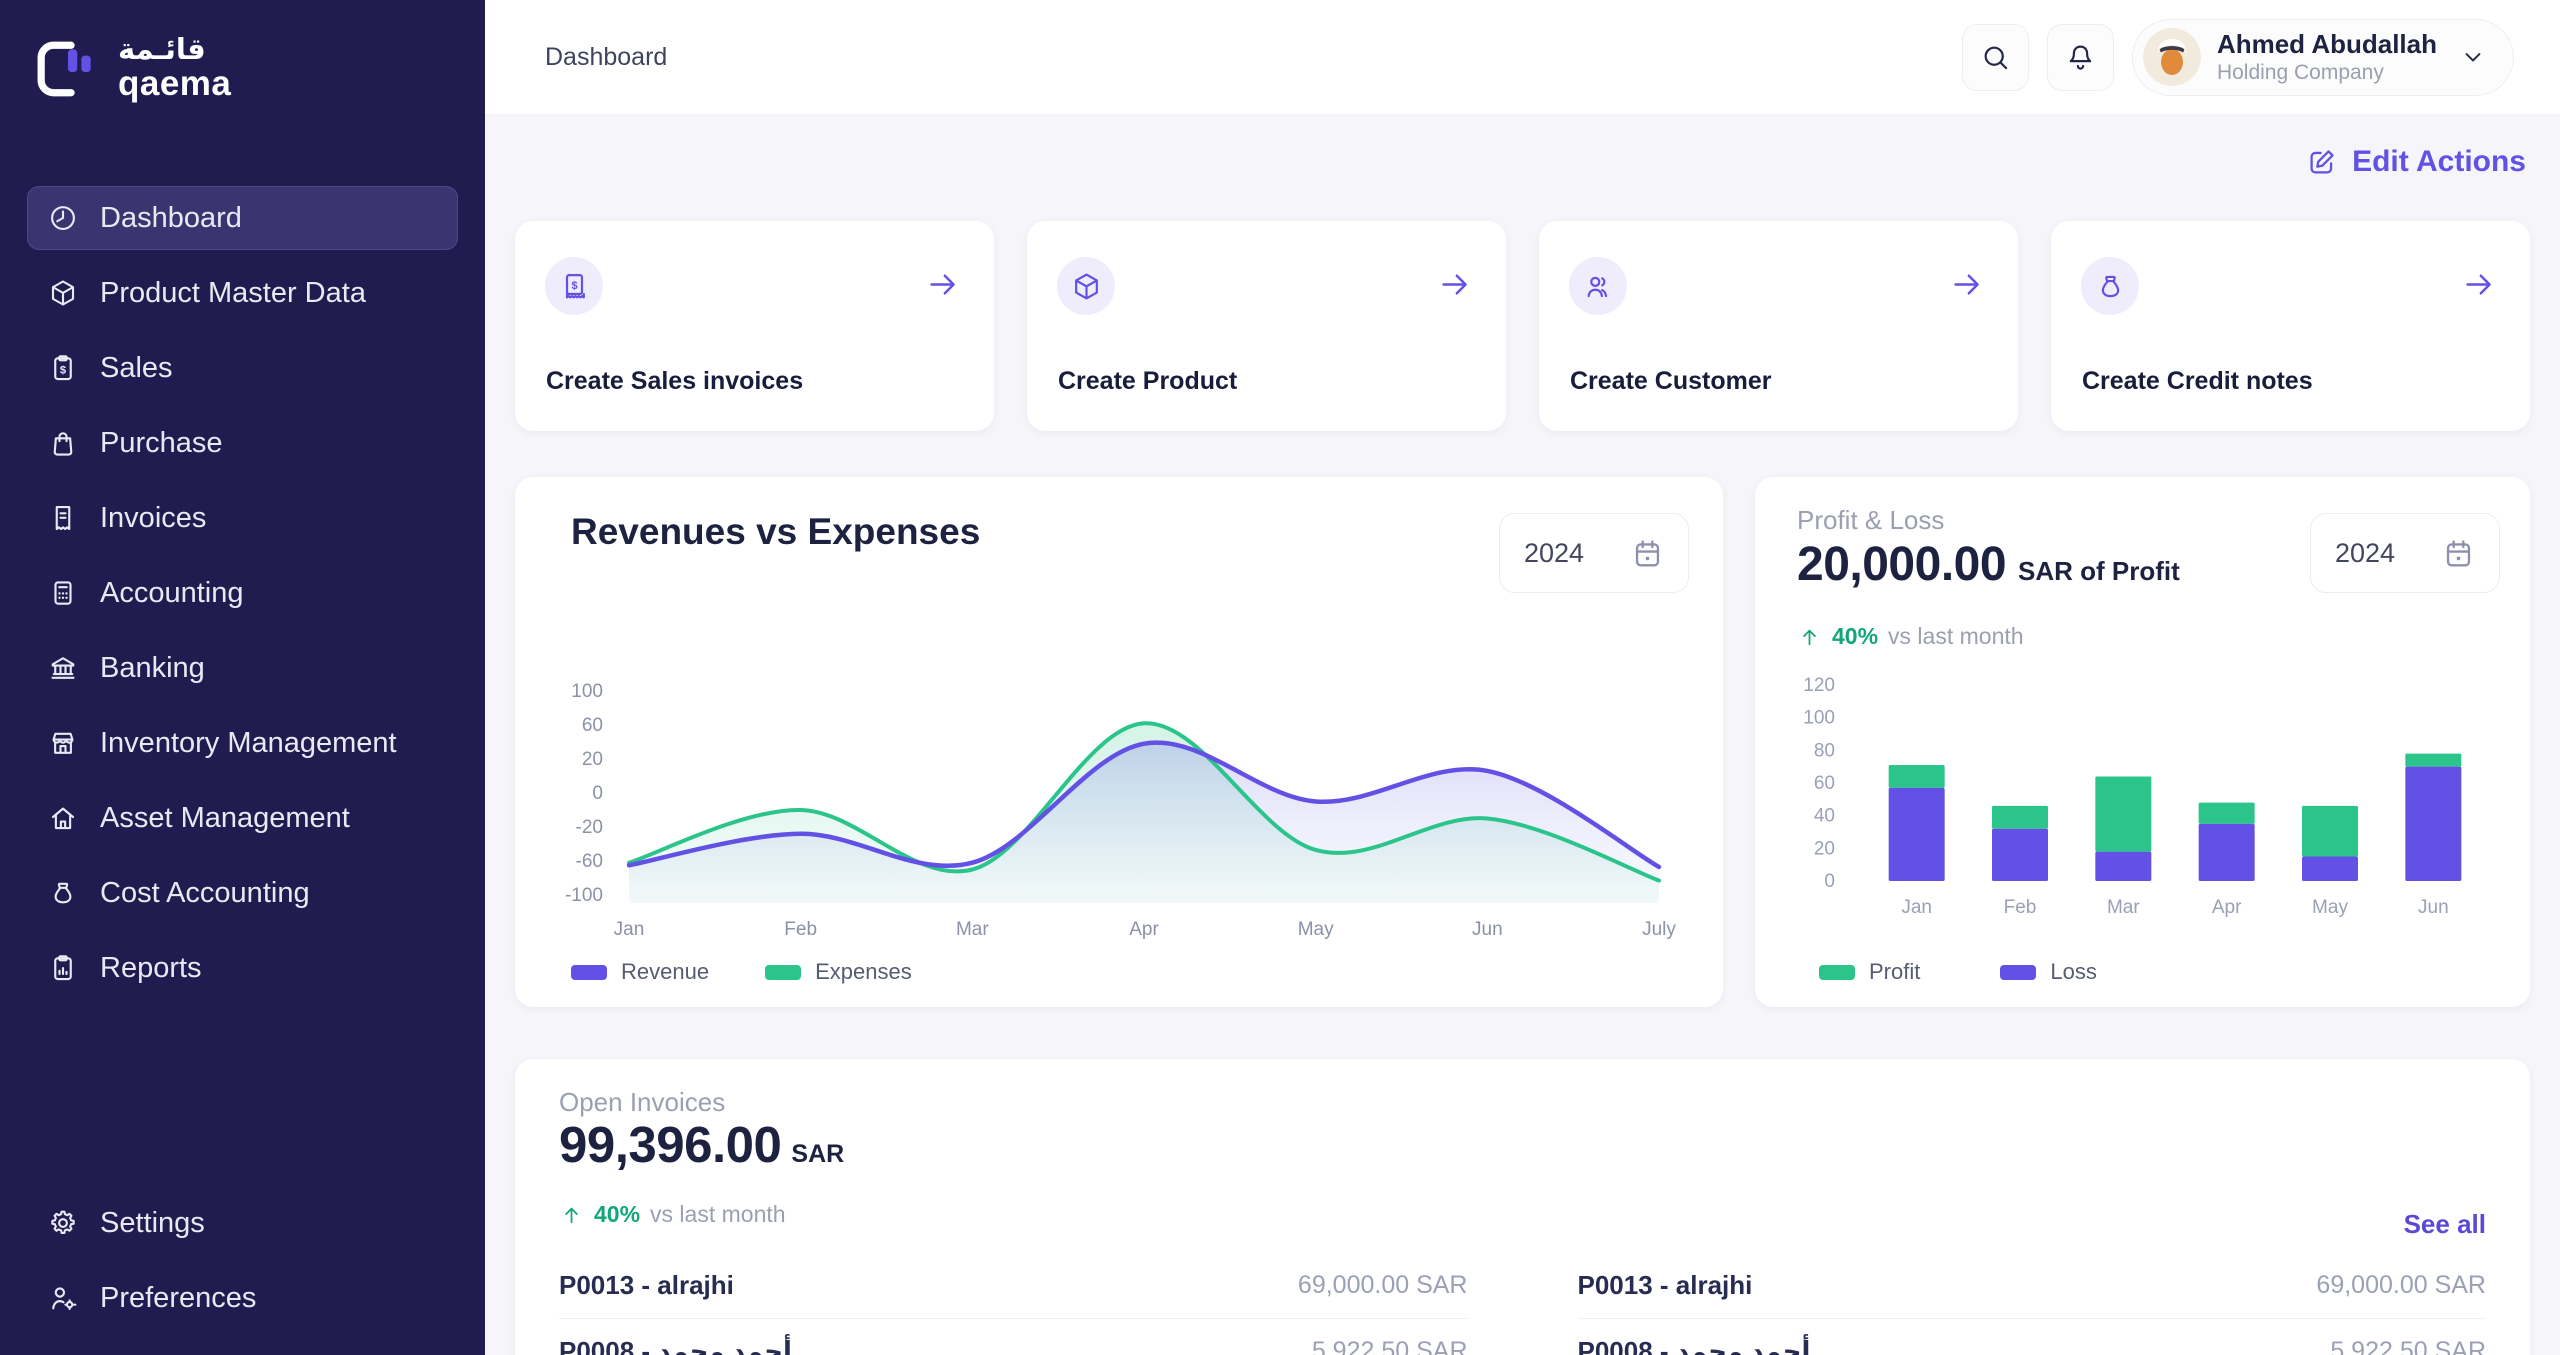 The width and height of the screenshot is (2560, 1355). What do you see at coordinates (629, 929) in the screenshot?
I see `svg-text: Jan` at bounding box center [629, 929].